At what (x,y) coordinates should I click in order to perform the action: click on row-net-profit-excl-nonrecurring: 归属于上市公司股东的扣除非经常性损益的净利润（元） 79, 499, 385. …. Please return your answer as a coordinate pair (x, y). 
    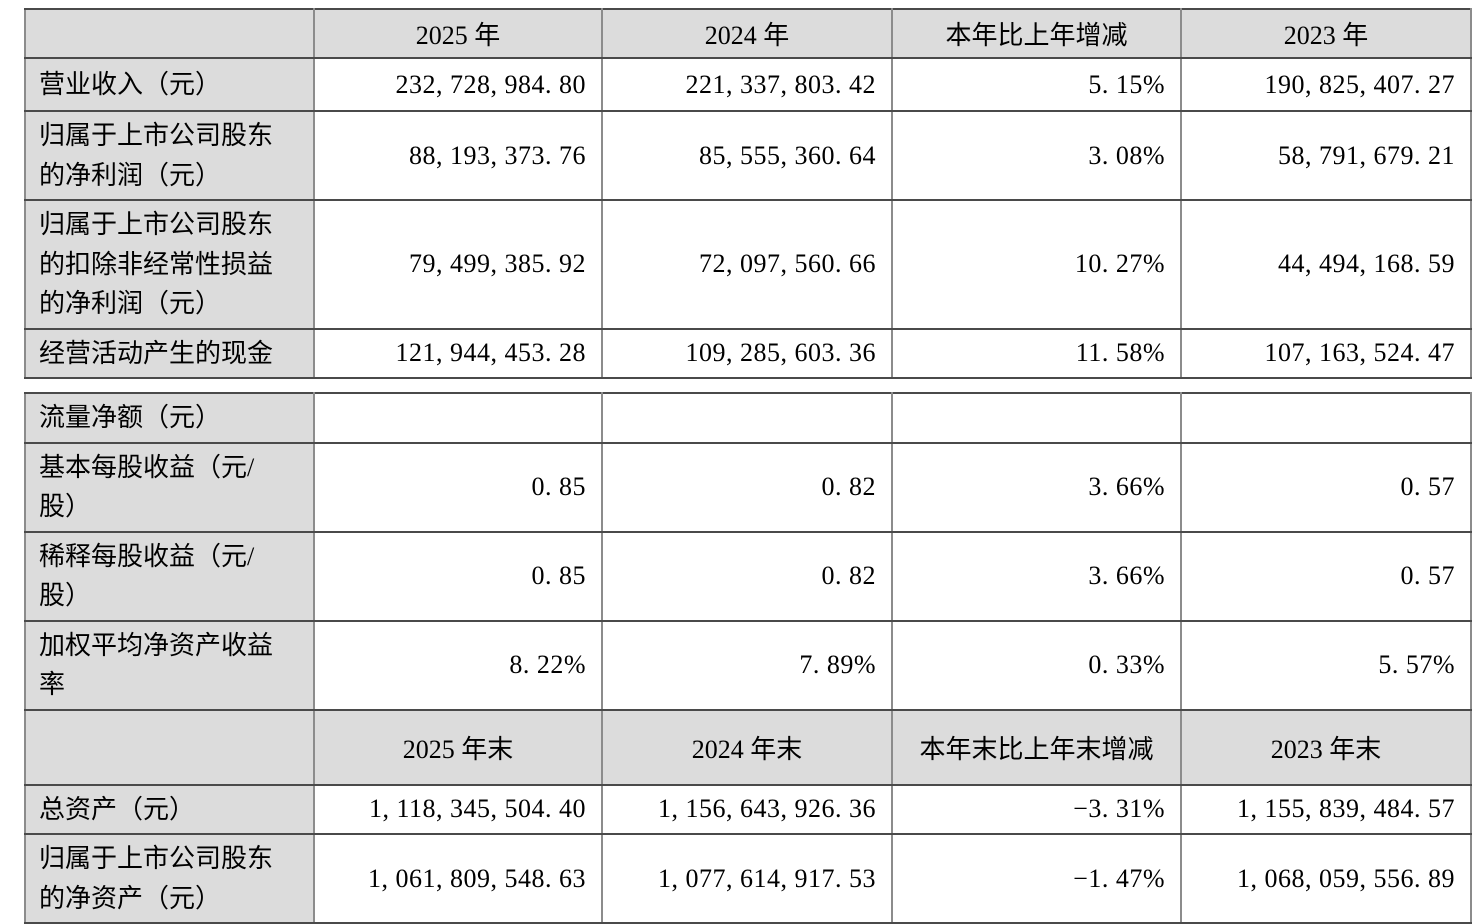
    Looking at the image, I should click on (748, 264).